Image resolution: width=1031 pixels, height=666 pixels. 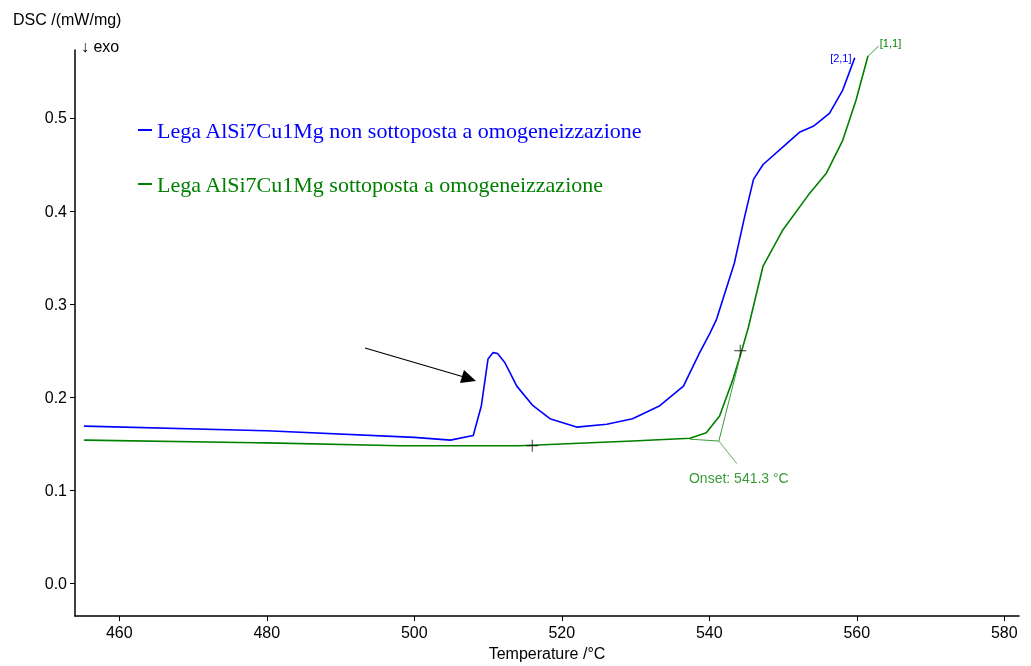 I want to click on x-tick-label: 540, so click(x=709, y=632).